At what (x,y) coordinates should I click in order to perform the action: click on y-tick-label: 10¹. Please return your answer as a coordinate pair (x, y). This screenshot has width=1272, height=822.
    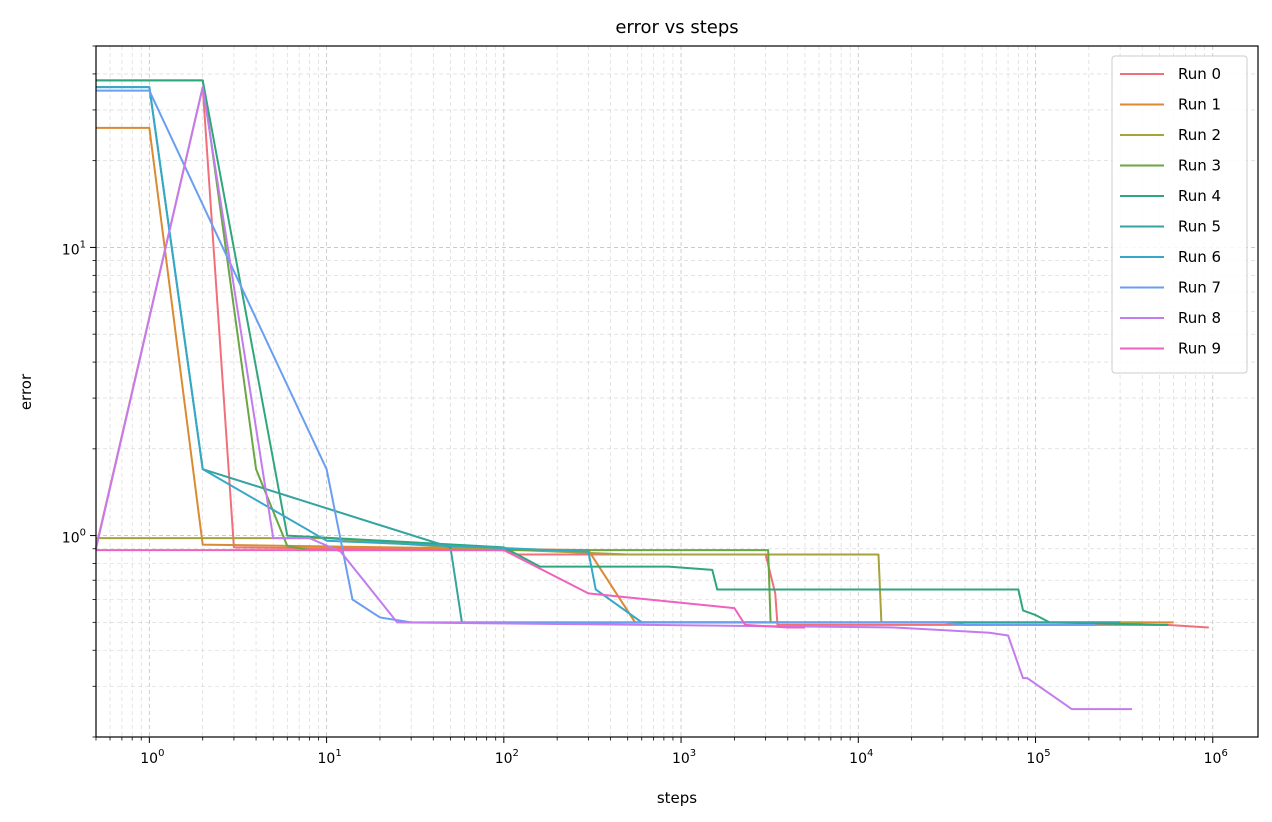
    Looking at the image, I should click on (74, 248).